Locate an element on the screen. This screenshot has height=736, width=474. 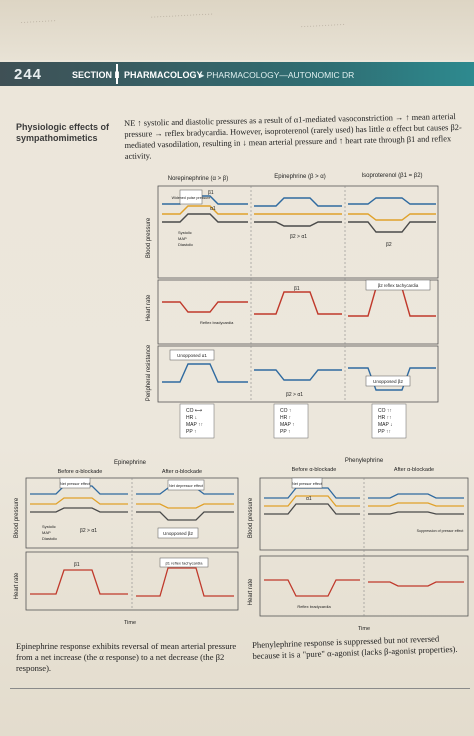
summary-iso: CO ↑↑ HR ↑↑ MAP ↓ PP ↑↑ is located at coordinates (389, 421).